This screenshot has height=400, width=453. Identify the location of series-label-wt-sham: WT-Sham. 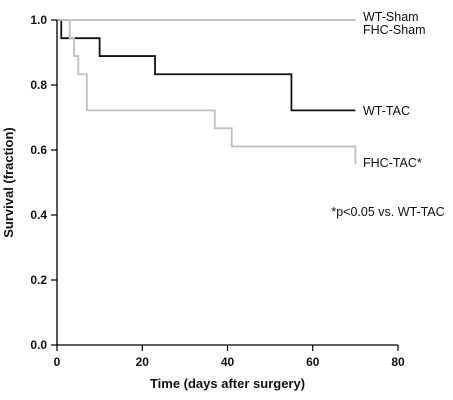
(391, 17).